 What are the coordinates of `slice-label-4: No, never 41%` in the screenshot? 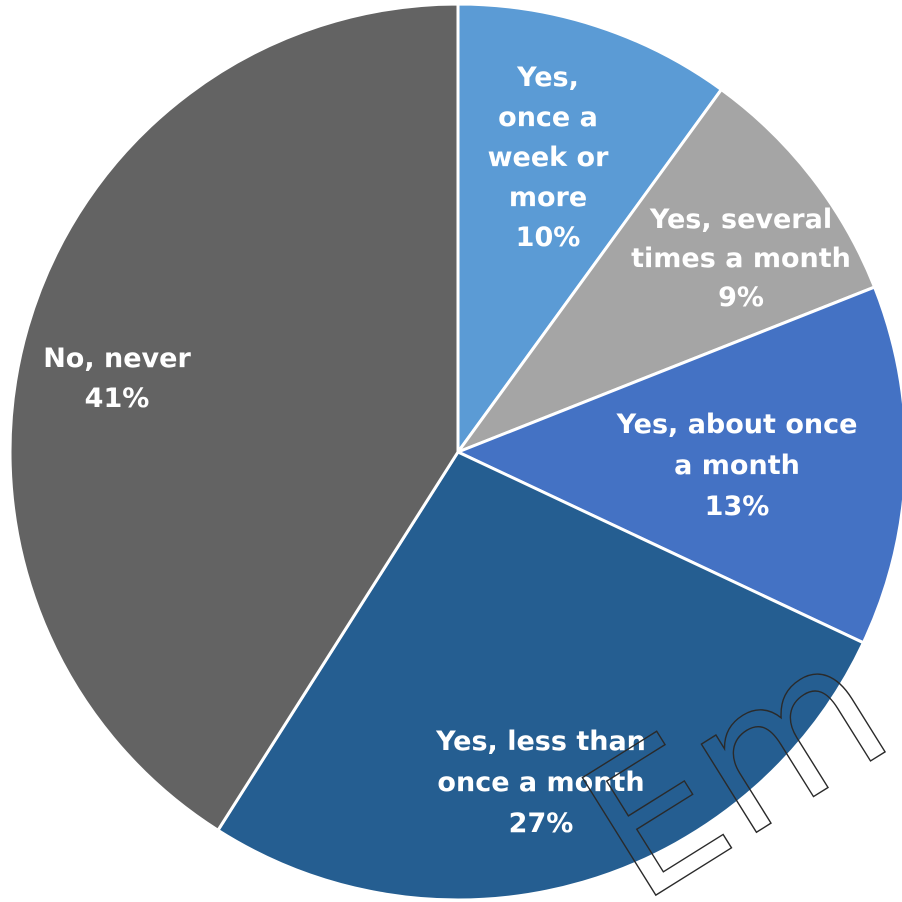 It's located at (117, 378).